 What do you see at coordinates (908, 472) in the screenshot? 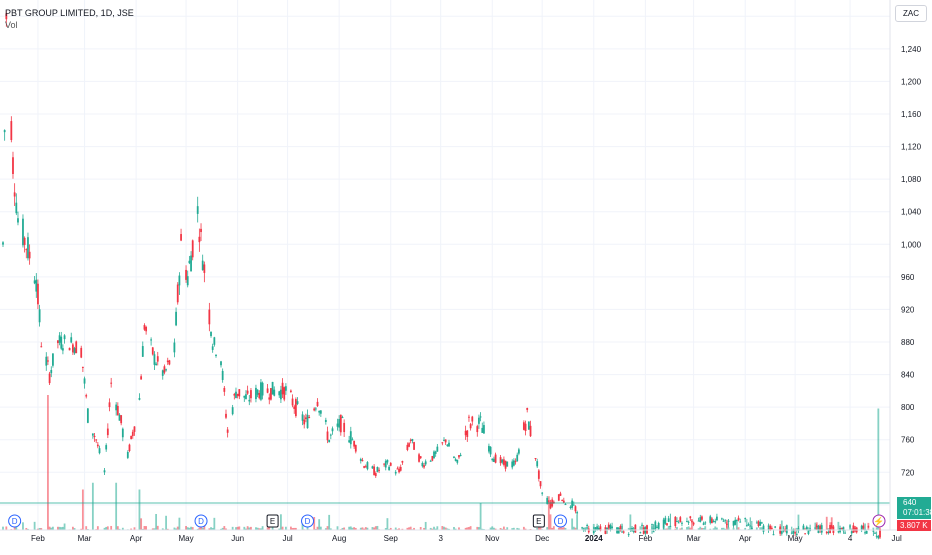
I see `price-tick-label: 720` at bounding box center [908, 472].